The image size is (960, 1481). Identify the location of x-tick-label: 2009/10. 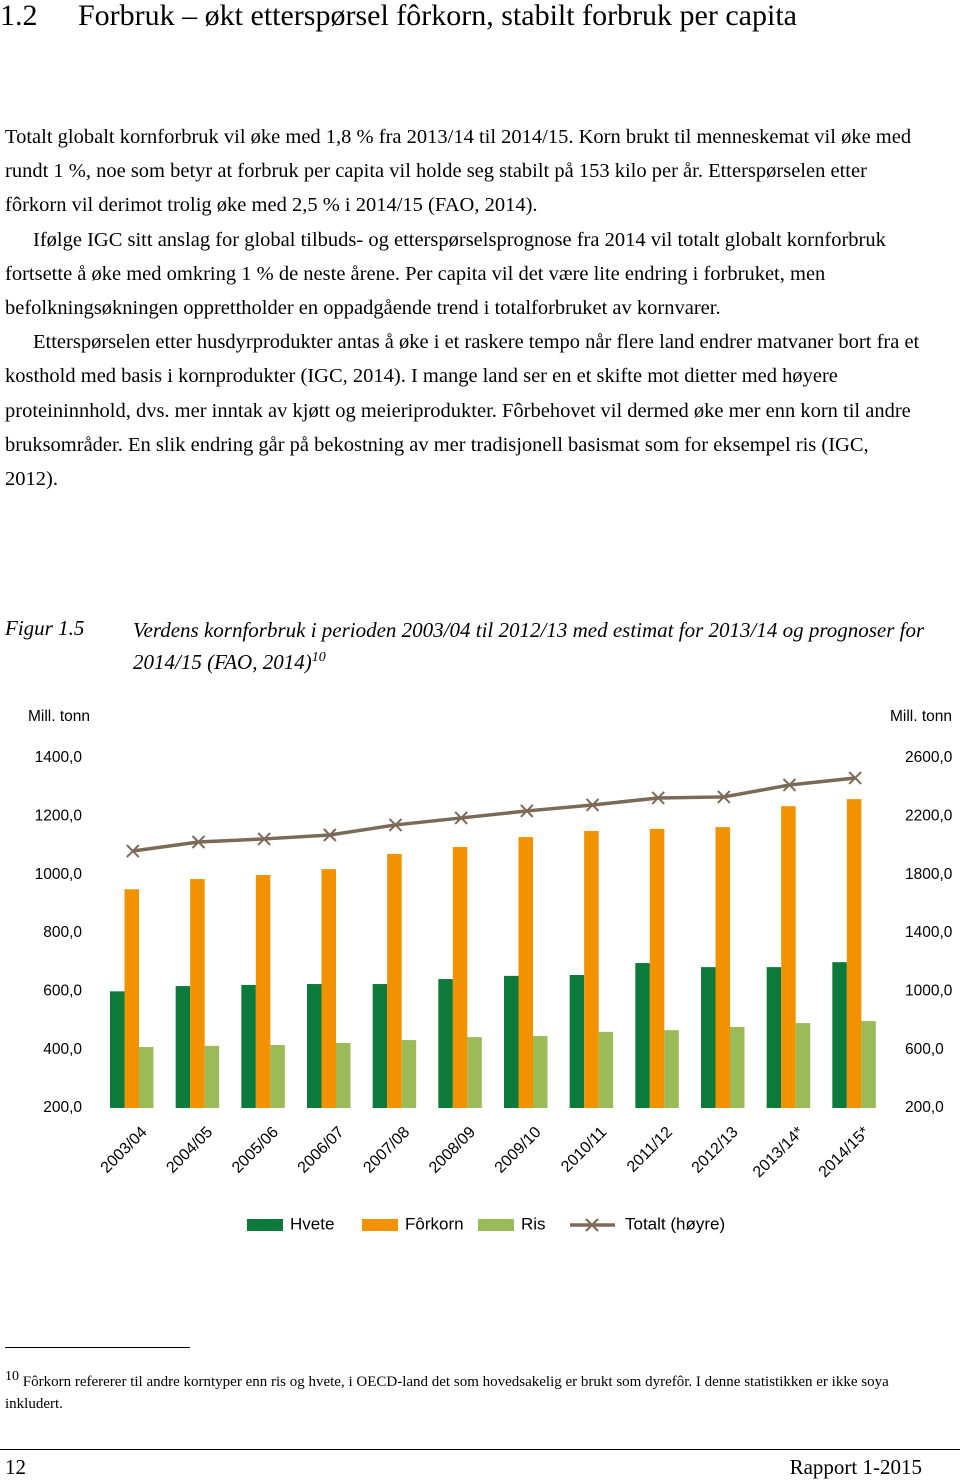
(518, 1150).